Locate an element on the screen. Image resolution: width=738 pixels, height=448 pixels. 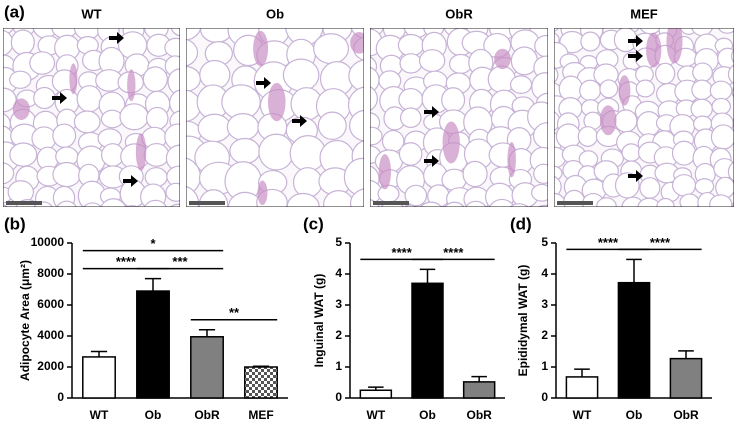
significance-label: *** is located at coordinates (180, 261).